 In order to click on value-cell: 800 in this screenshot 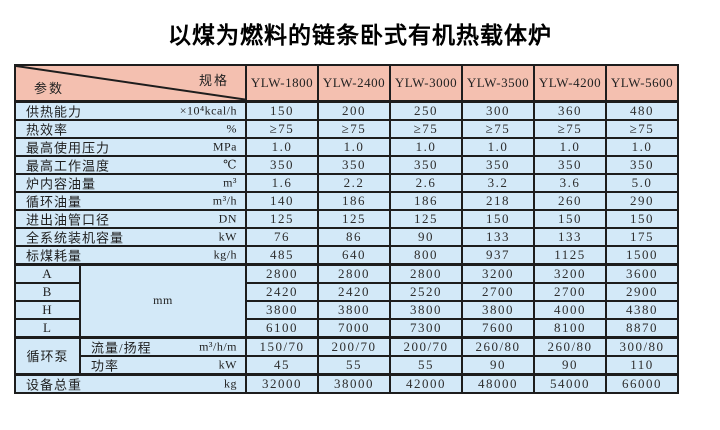, I will do `click(426, 254)`.